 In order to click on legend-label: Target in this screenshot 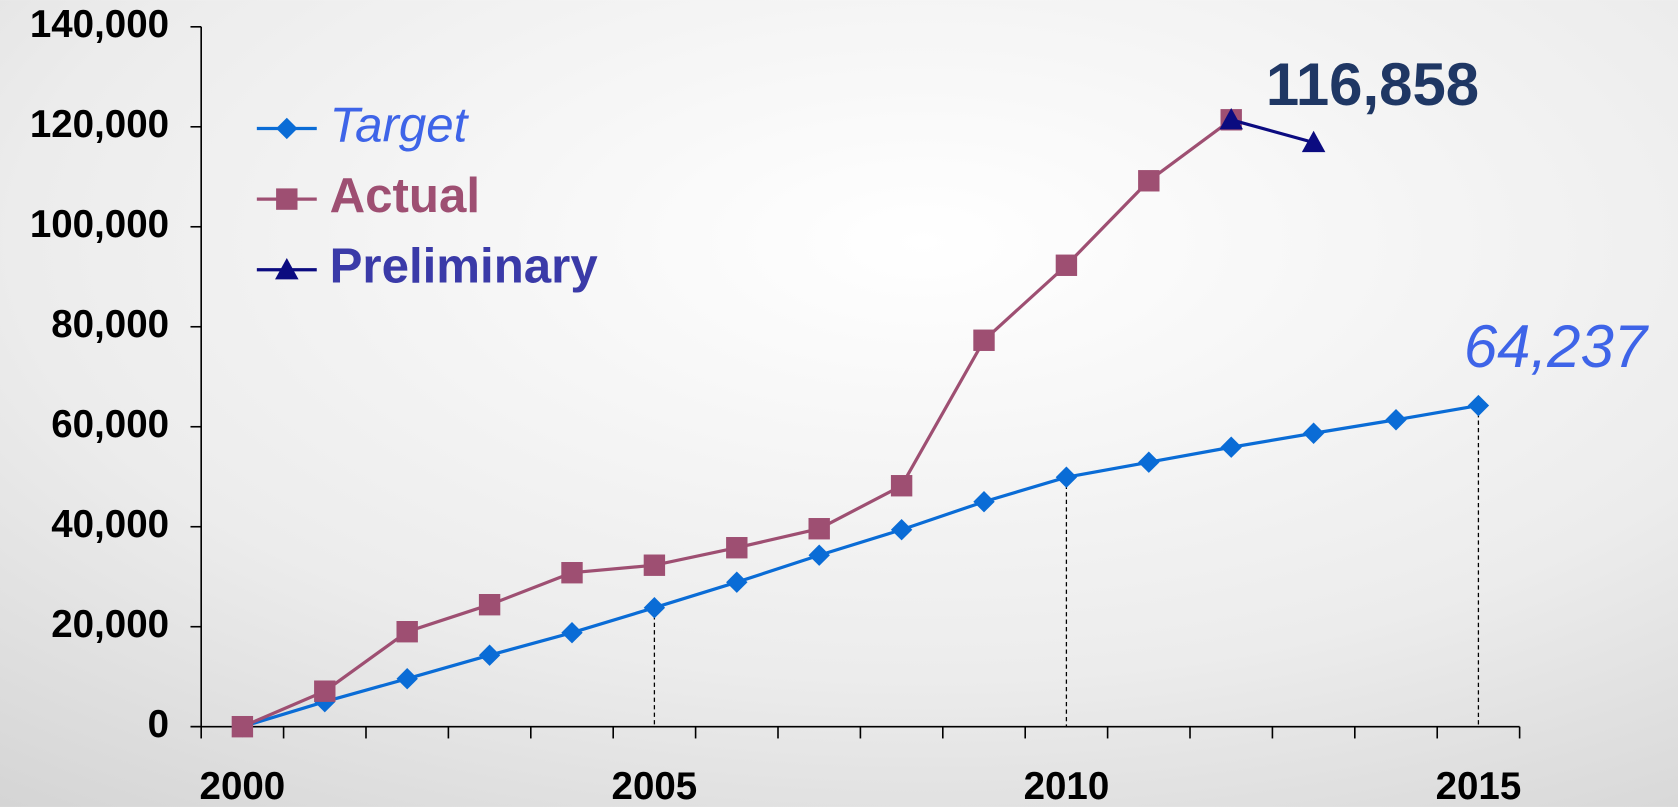, I will do `click(400, 124)`.